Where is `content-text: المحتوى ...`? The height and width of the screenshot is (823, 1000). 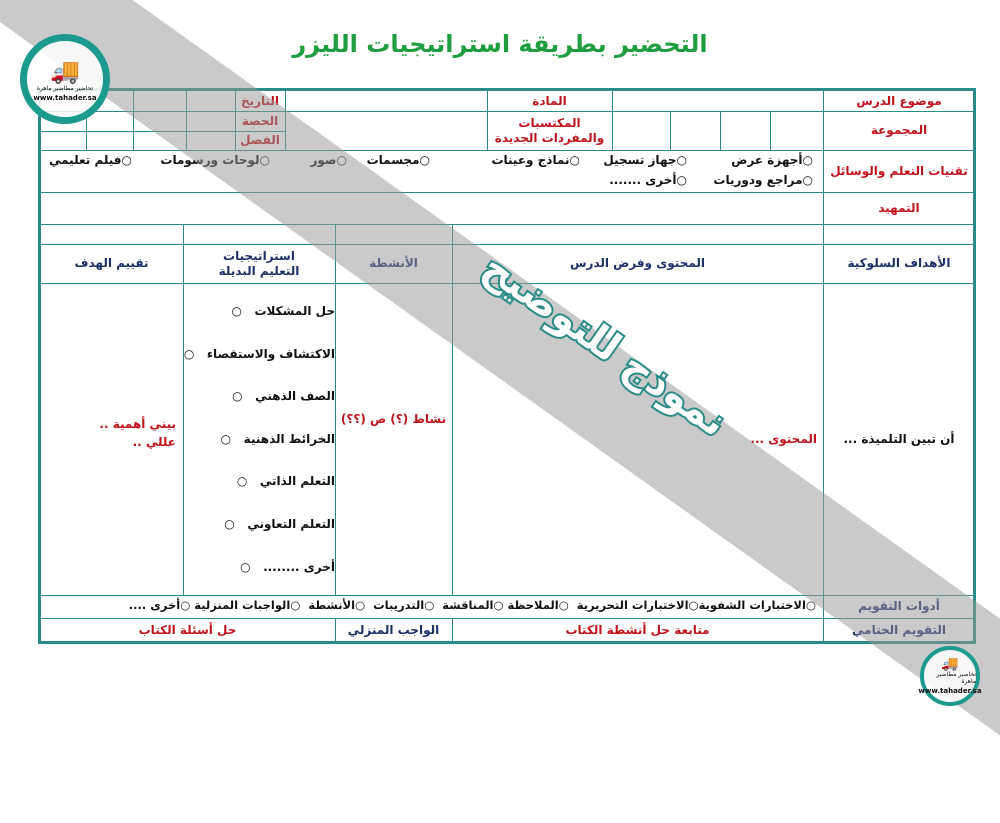
content-text: المحتوى ... is located at coordinates (783, 439).